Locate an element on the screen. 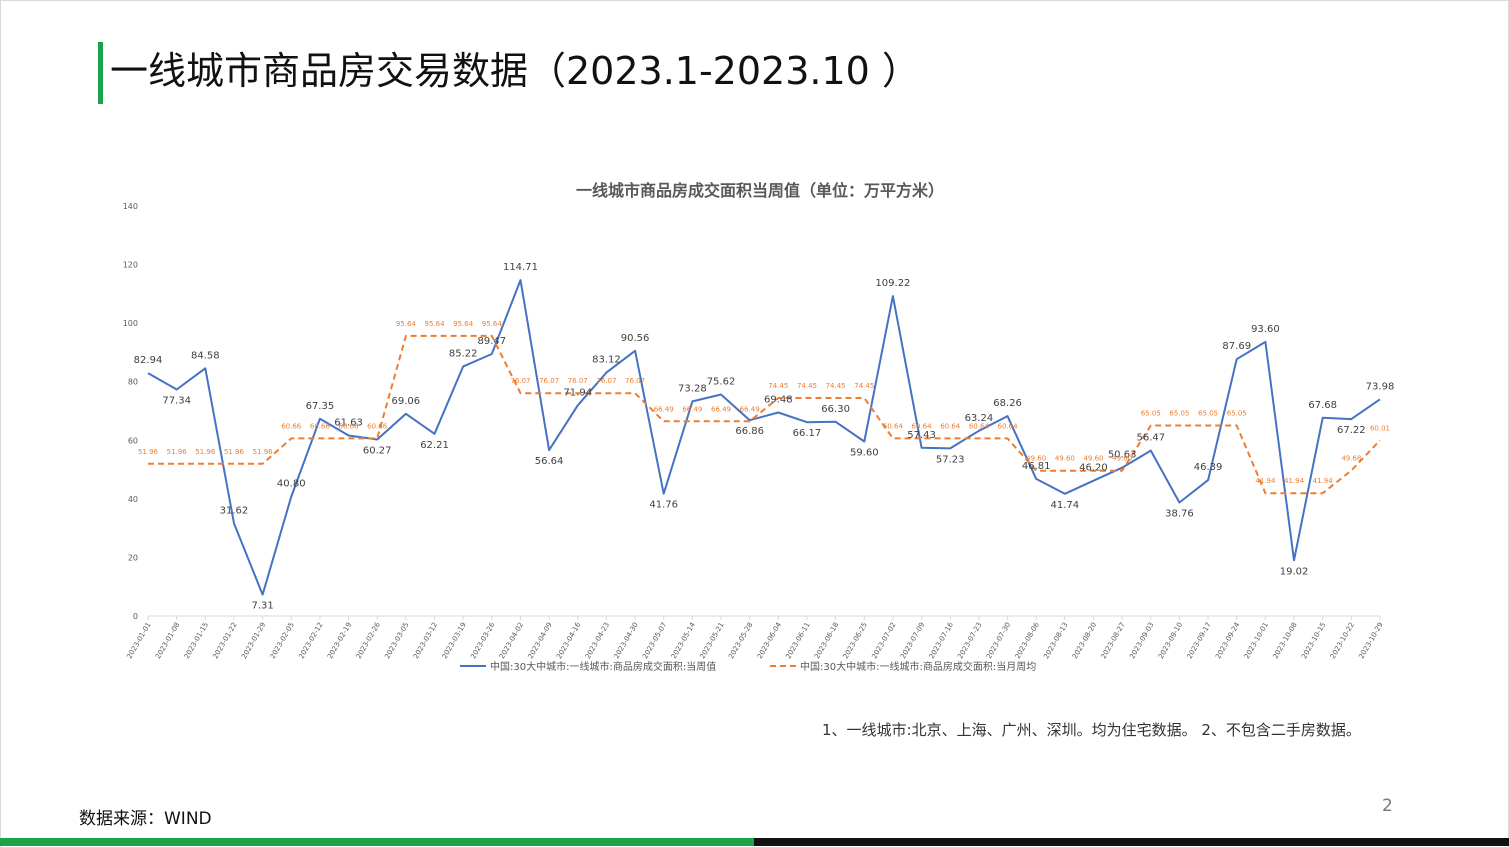 This screenshot has width=1509, height=848. x-tick-label-0: 2023-01-01 is located at coordinates (138, 640).